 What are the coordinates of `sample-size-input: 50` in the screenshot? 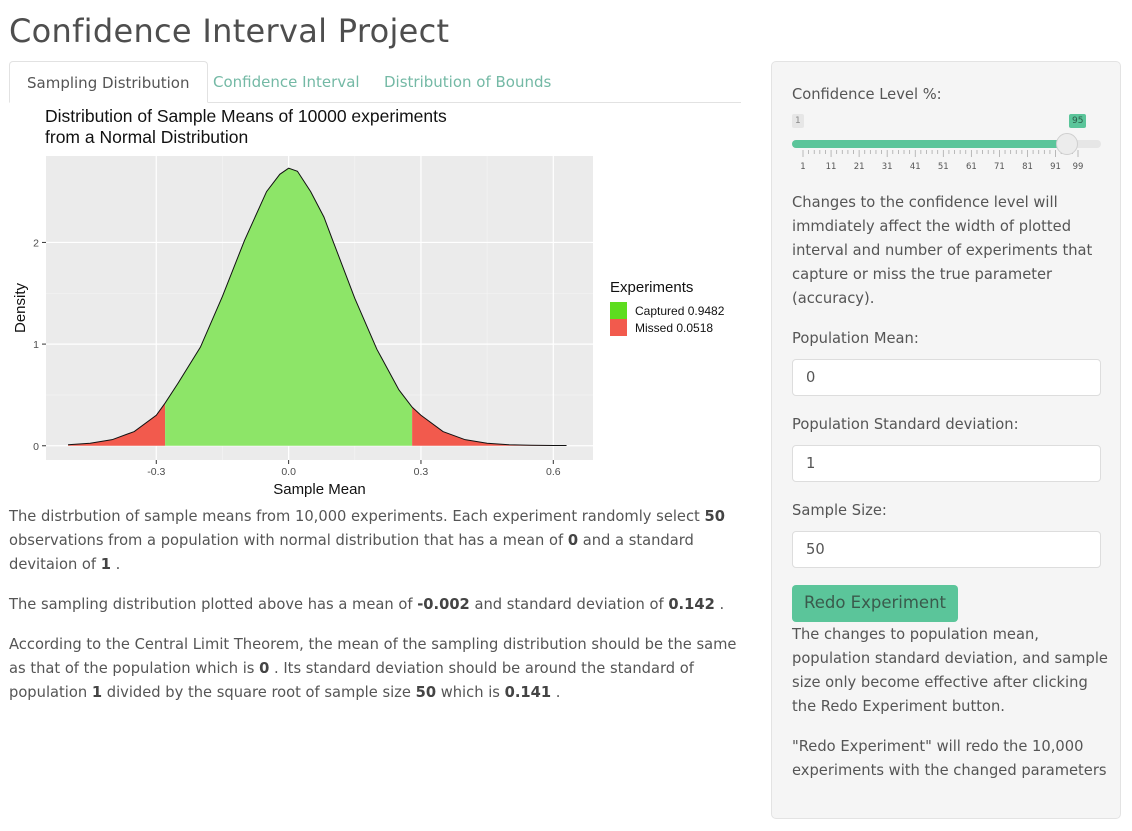 It's located at (946, 549).